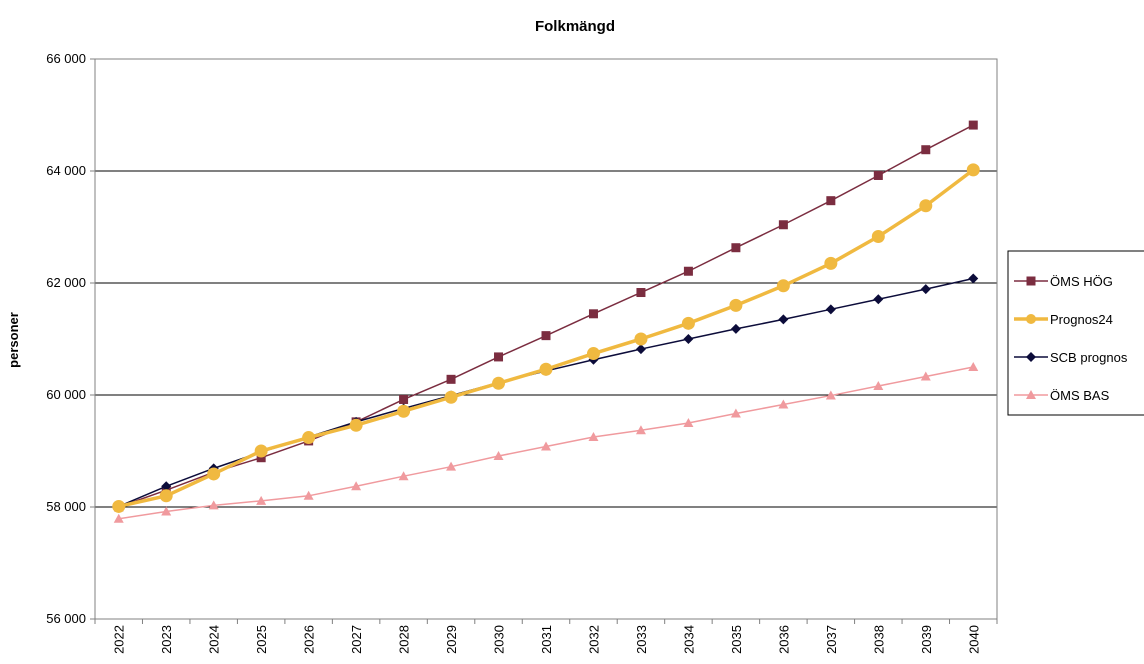 This screenshot has width=1144, height=664. I want to click on x-tick-label: 2029, so click(451, 639).